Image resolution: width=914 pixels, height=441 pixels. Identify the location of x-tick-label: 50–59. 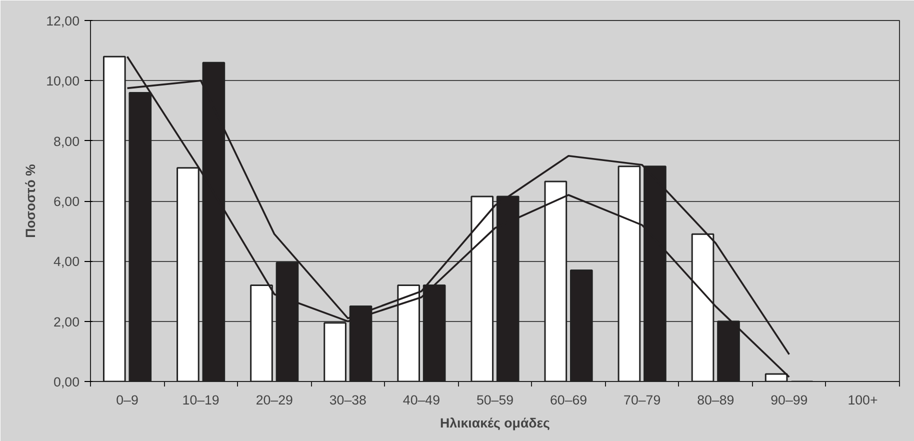
(495, 400).